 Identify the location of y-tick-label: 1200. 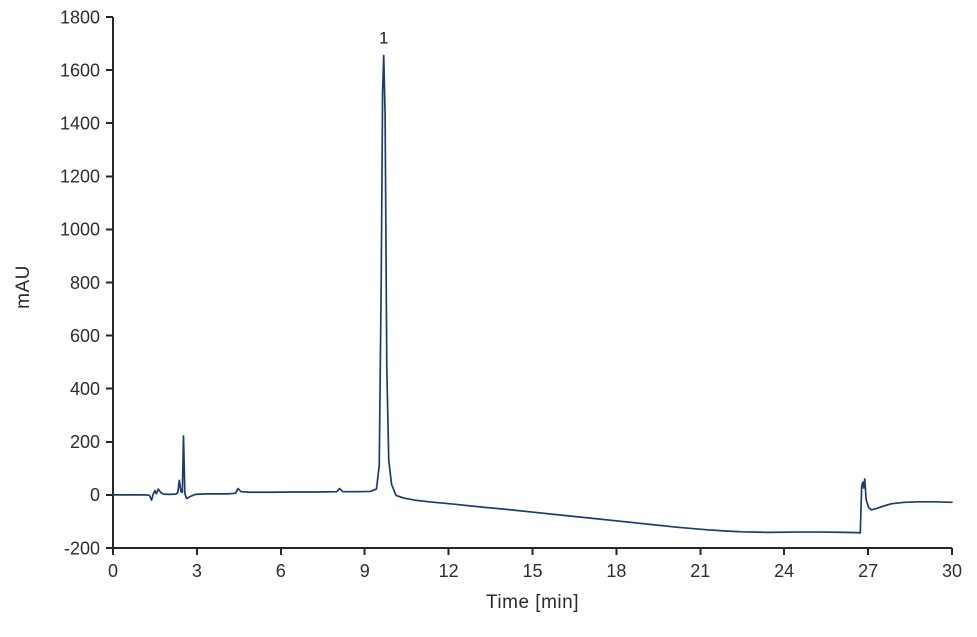
(80, 177).